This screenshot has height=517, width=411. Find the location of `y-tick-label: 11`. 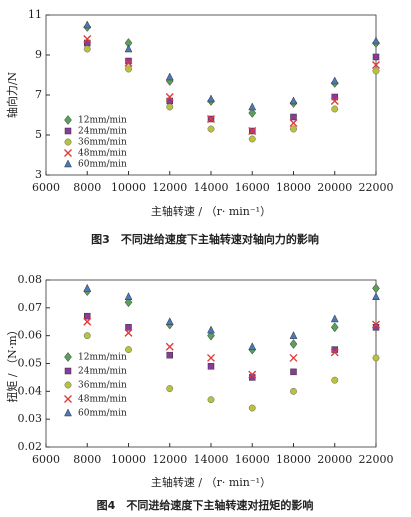

y-tick-label: 11 is located at coordinates (35, 14).